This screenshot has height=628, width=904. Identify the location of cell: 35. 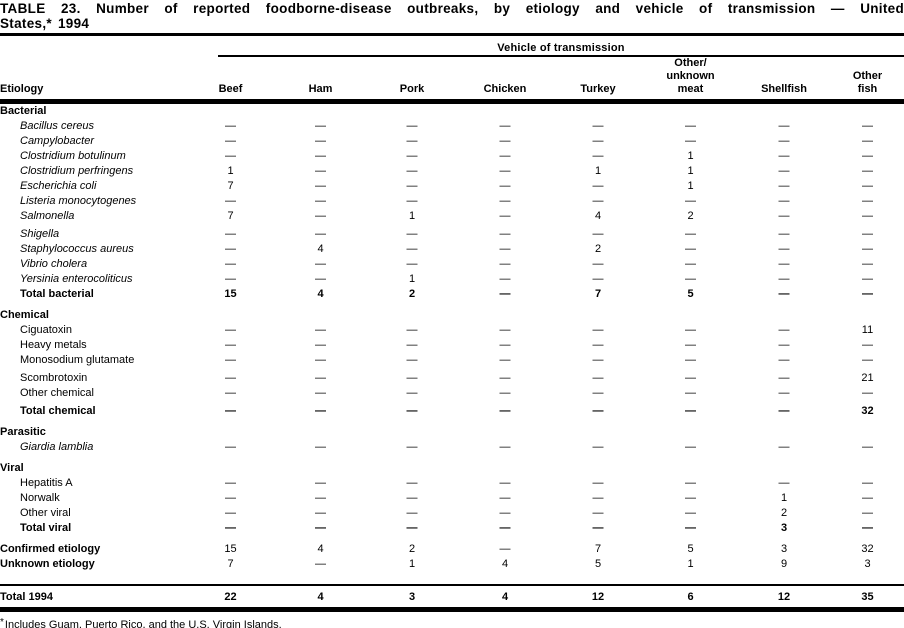
(867, 597).